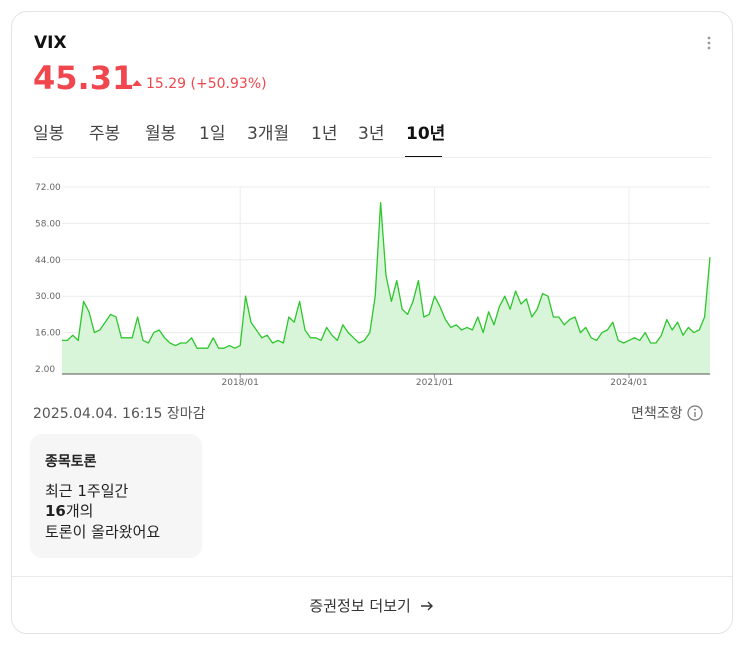  I want to click on info-icon, so click(695, 413).